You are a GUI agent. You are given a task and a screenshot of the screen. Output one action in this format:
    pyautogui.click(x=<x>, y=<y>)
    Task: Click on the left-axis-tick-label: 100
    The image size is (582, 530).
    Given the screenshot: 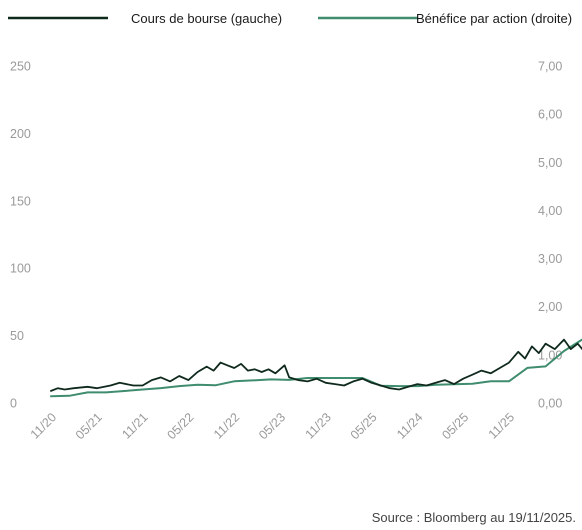 What is the action you would take?
    pyautogui.click(x=20, y=269)
    